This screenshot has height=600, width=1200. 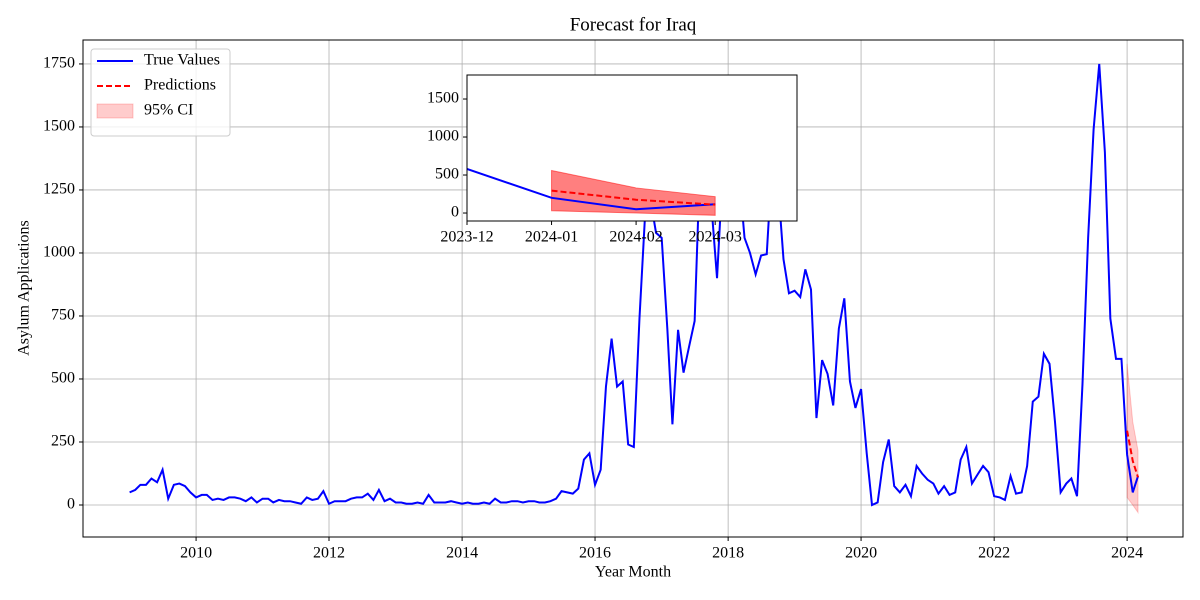 What do you see at coordinates (595, 553) in the screenshot?
I see `x-tick-label: 2016` at bounding box center [595, 553].